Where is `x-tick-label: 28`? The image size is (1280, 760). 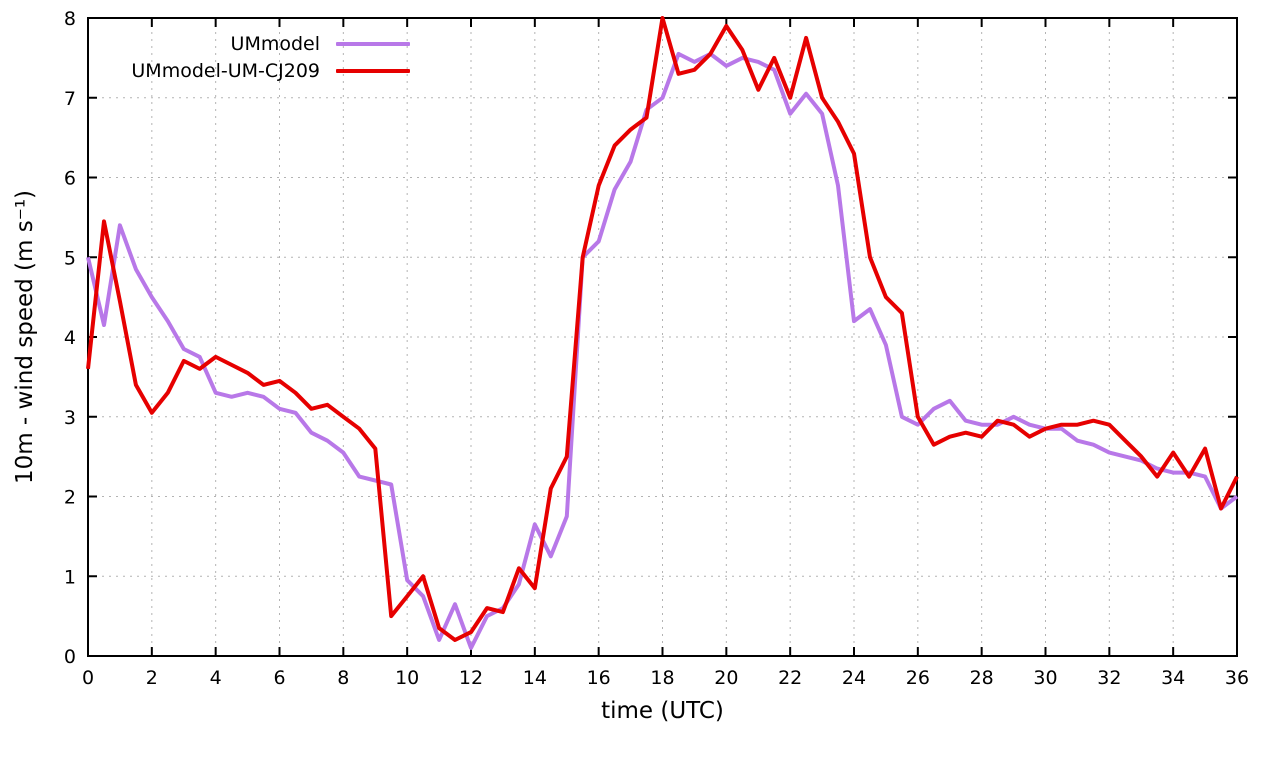 x-tick-label: 28 is located at coordinates (982, 678).